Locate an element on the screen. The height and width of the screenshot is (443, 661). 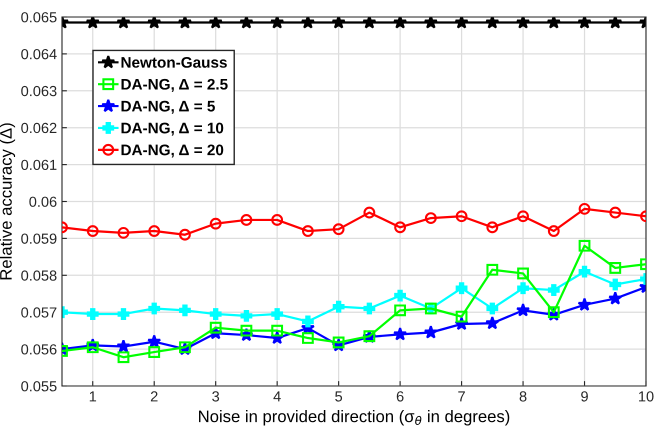
y-tick-label: 0.056 is located at coordinates (38, 349).